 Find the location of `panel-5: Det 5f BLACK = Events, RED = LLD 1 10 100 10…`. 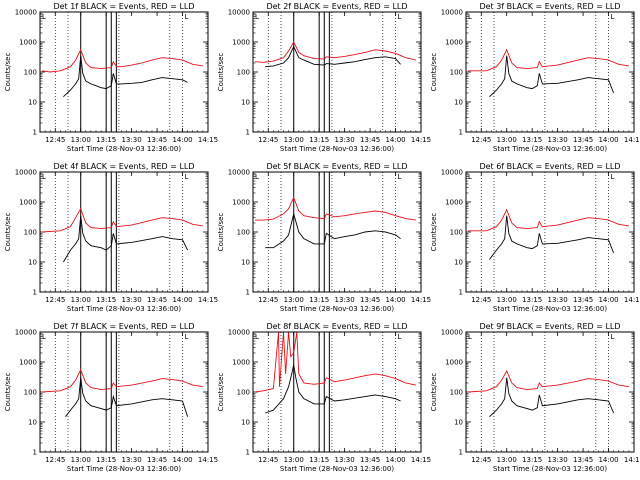

panel-5: Det 5f BLACK = Events, RED = LLD 1 10 100 10… is located at coordinates (324, 237).